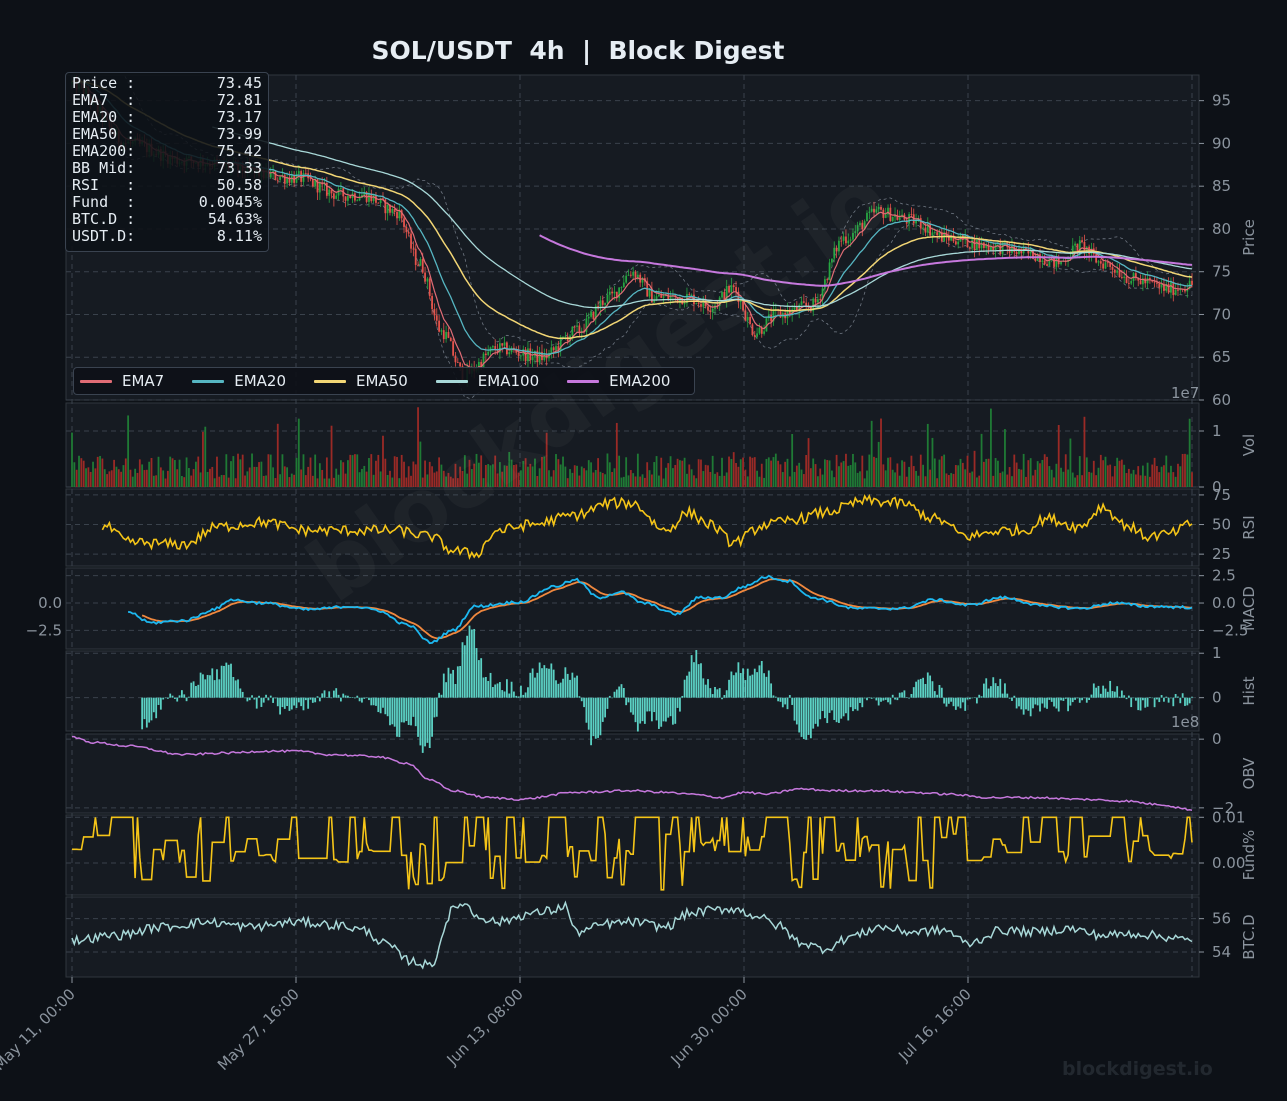 The height and width of the screenshot is (1101, 1287). Describe the element at coordinates (578, 50) in the screenshot. I see `chart-title: SOL/USDT 4h | Block Digest` at that location.